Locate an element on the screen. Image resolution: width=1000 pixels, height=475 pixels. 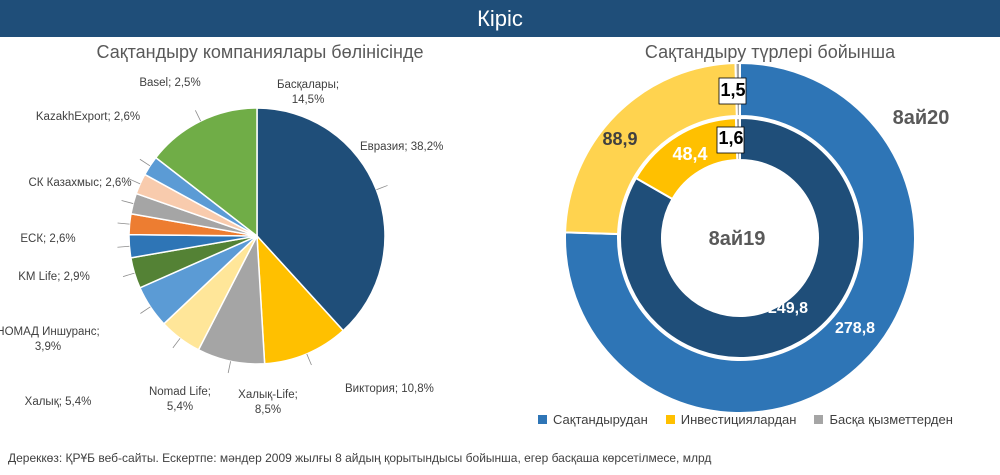
donut-inner-series-name: 8ай19 is located at coordinates (737, 239).